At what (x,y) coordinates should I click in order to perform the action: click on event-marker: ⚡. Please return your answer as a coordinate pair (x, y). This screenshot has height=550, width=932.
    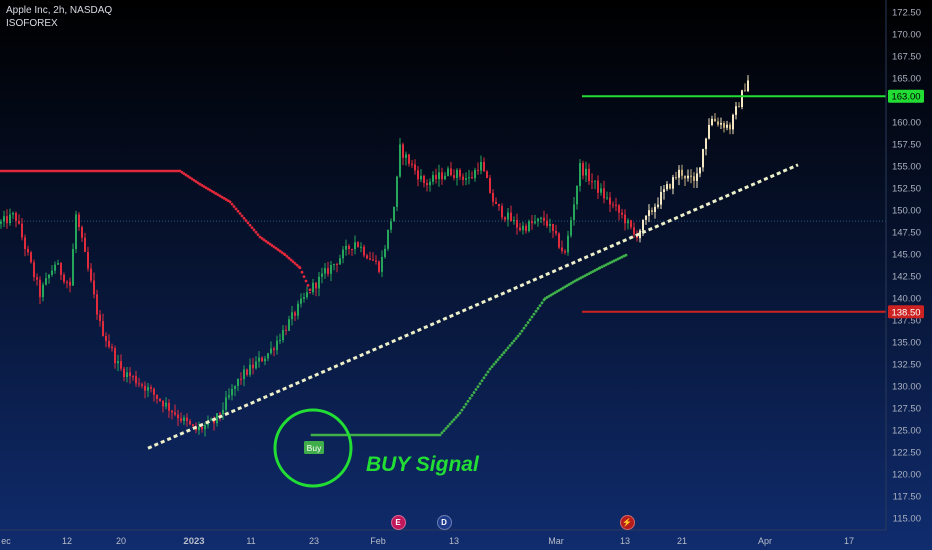
    Looking at the image, I should click on (627, 522).